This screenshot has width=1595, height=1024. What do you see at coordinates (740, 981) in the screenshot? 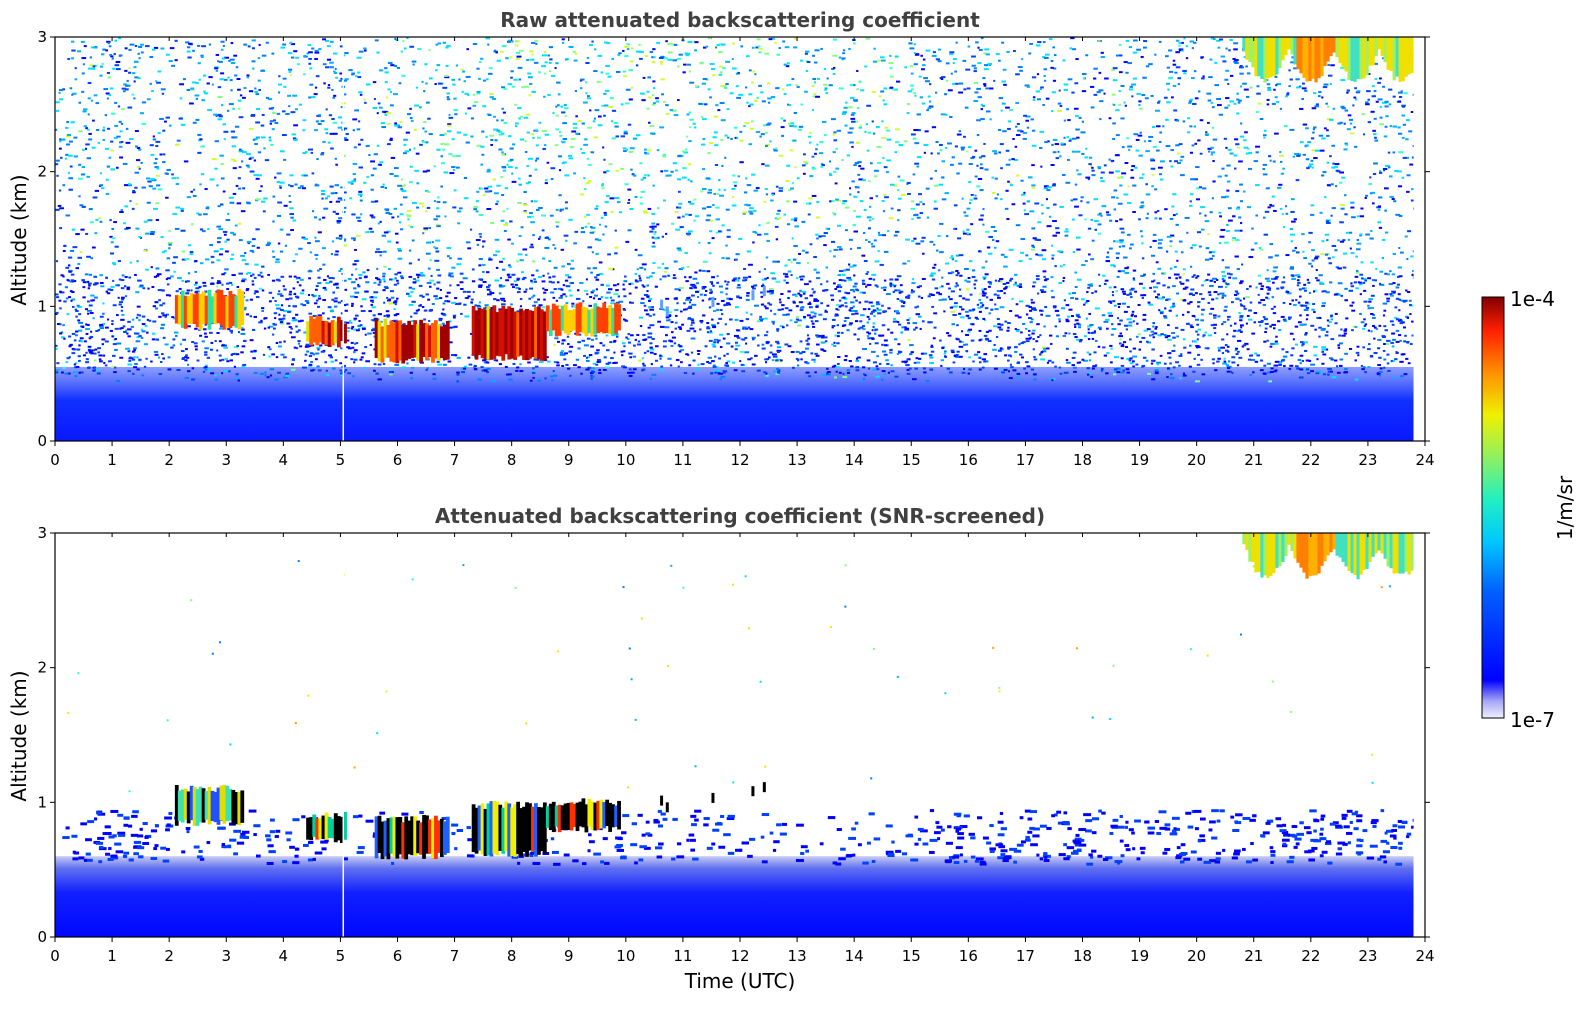
I see `panel-snr-xlabel: Time (UTC)` at bounding box center [740, 981].